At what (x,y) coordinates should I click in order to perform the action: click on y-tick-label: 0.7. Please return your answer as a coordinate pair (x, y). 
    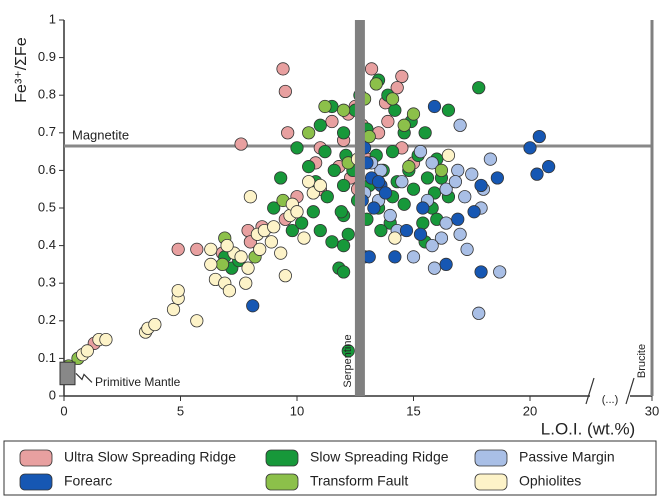
    Looking at the image, I should click on (47, 131).